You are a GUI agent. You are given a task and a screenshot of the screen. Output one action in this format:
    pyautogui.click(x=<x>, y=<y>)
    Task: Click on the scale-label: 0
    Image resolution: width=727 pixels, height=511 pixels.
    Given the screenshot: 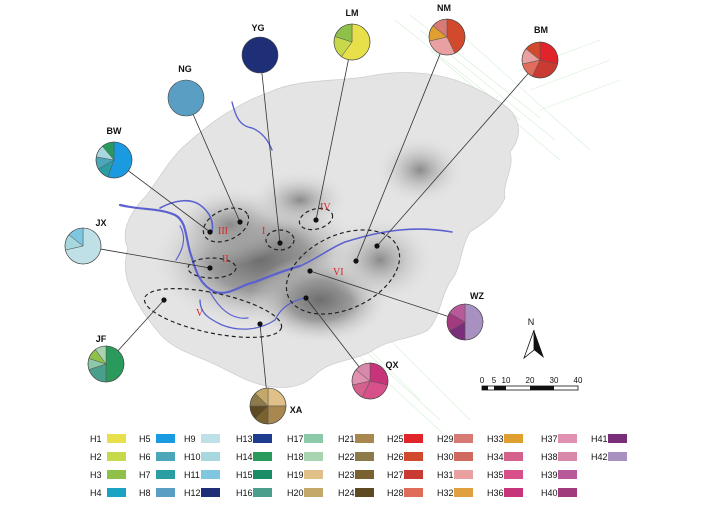 What is the action you would take?
    pyautogui.click(x=482, y=380)
    